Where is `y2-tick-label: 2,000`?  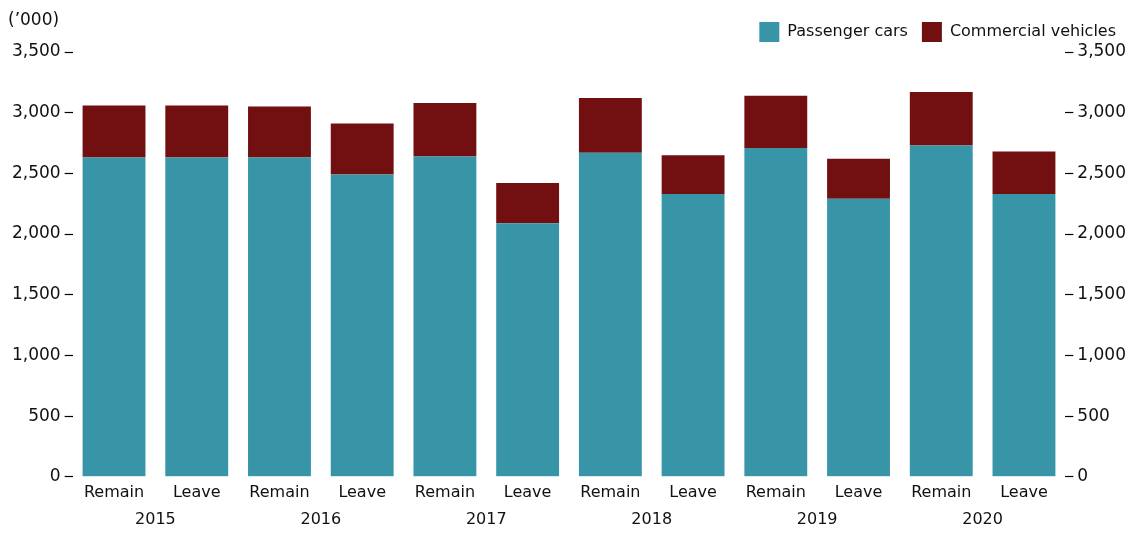 y2-tick-label: 2,000 is located at coordinates (1101, 232).